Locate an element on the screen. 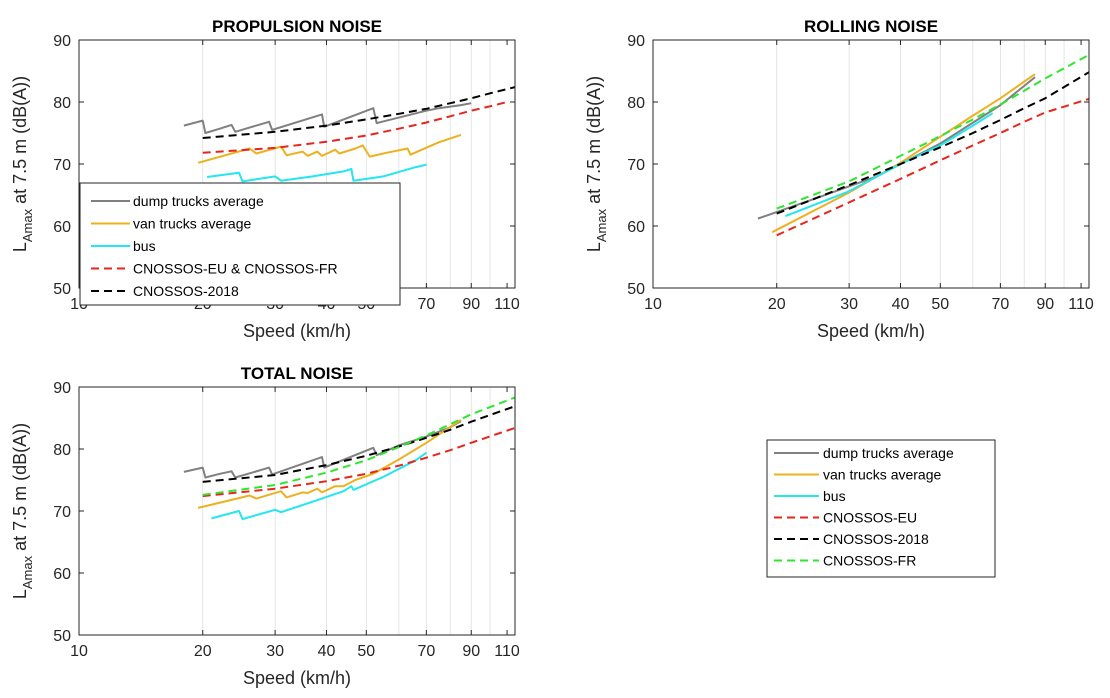 Image resolution: width=1110 pixels, height=698 pixels. legend-entry-label: CNOSSOS-EU & CNOSSOS-FR is located at coordinates (235, 269).